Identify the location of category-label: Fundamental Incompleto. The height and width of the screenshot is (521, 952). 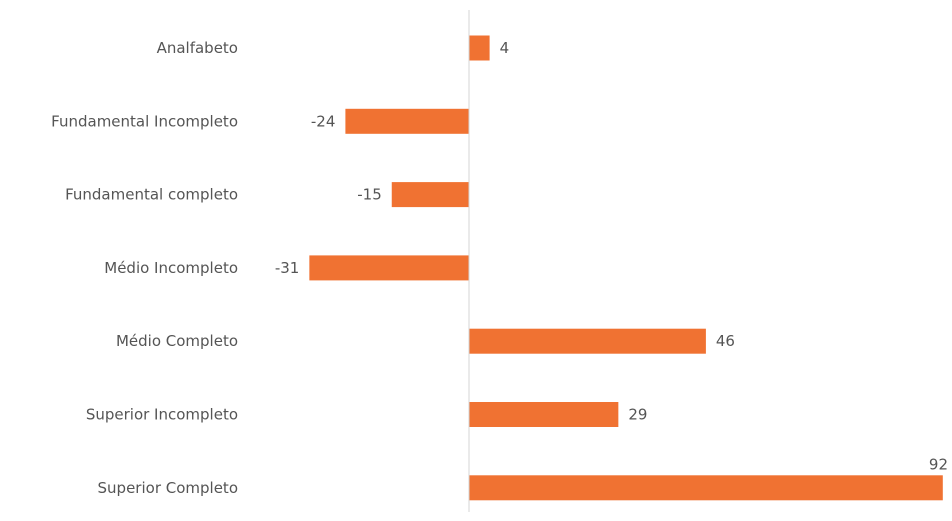
(144, 121).